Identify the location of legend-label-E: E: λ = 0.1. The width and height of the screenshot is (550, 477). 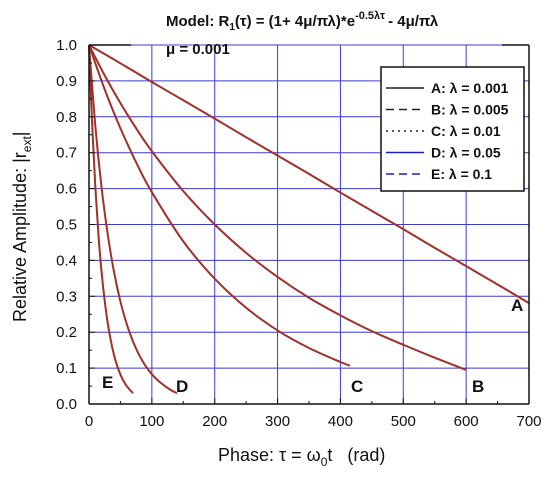
(461, 174).